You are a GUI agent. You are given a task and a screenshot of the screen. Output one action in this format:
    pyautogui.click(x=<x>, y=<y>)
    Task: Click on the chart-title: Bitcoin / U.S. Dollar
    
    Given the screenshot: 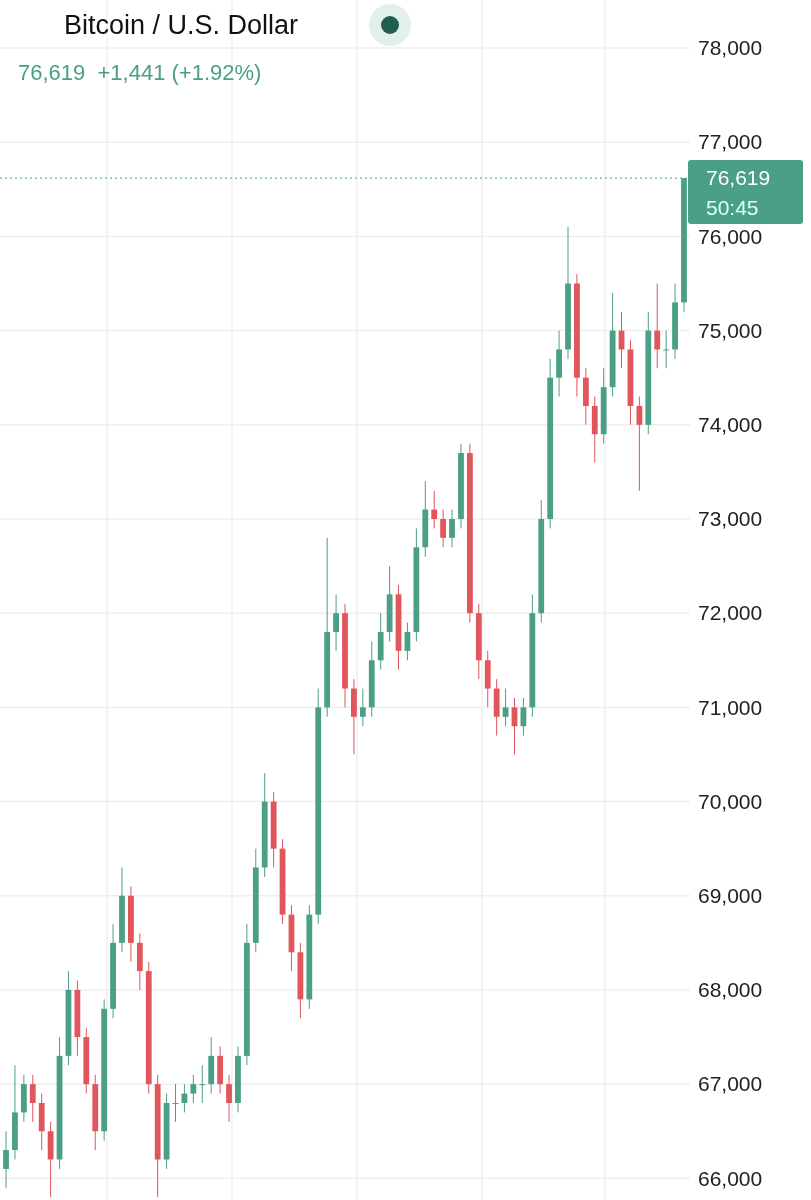 What is the action you would take?
    pyautogui.click(x=181, y=25)
    